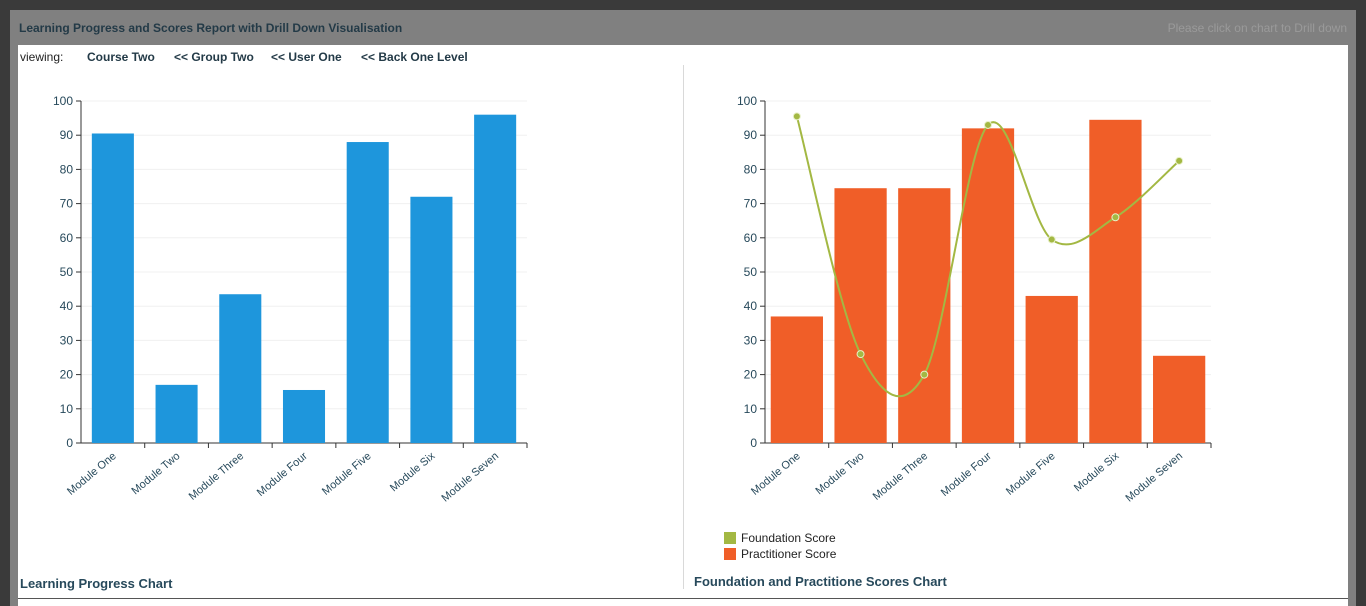 The image size is (1366, 606). Describe the element at coordinates (776, 474) in the screenshot. I see `scores-x-tick-label: Module One` at that location.